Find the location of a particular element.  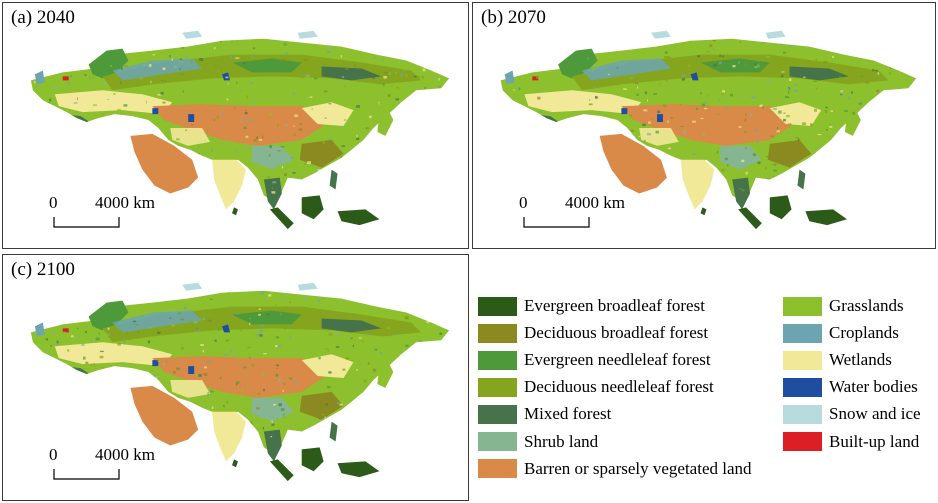

legend-item: Snow and ice is located at coordinates (852, 414).